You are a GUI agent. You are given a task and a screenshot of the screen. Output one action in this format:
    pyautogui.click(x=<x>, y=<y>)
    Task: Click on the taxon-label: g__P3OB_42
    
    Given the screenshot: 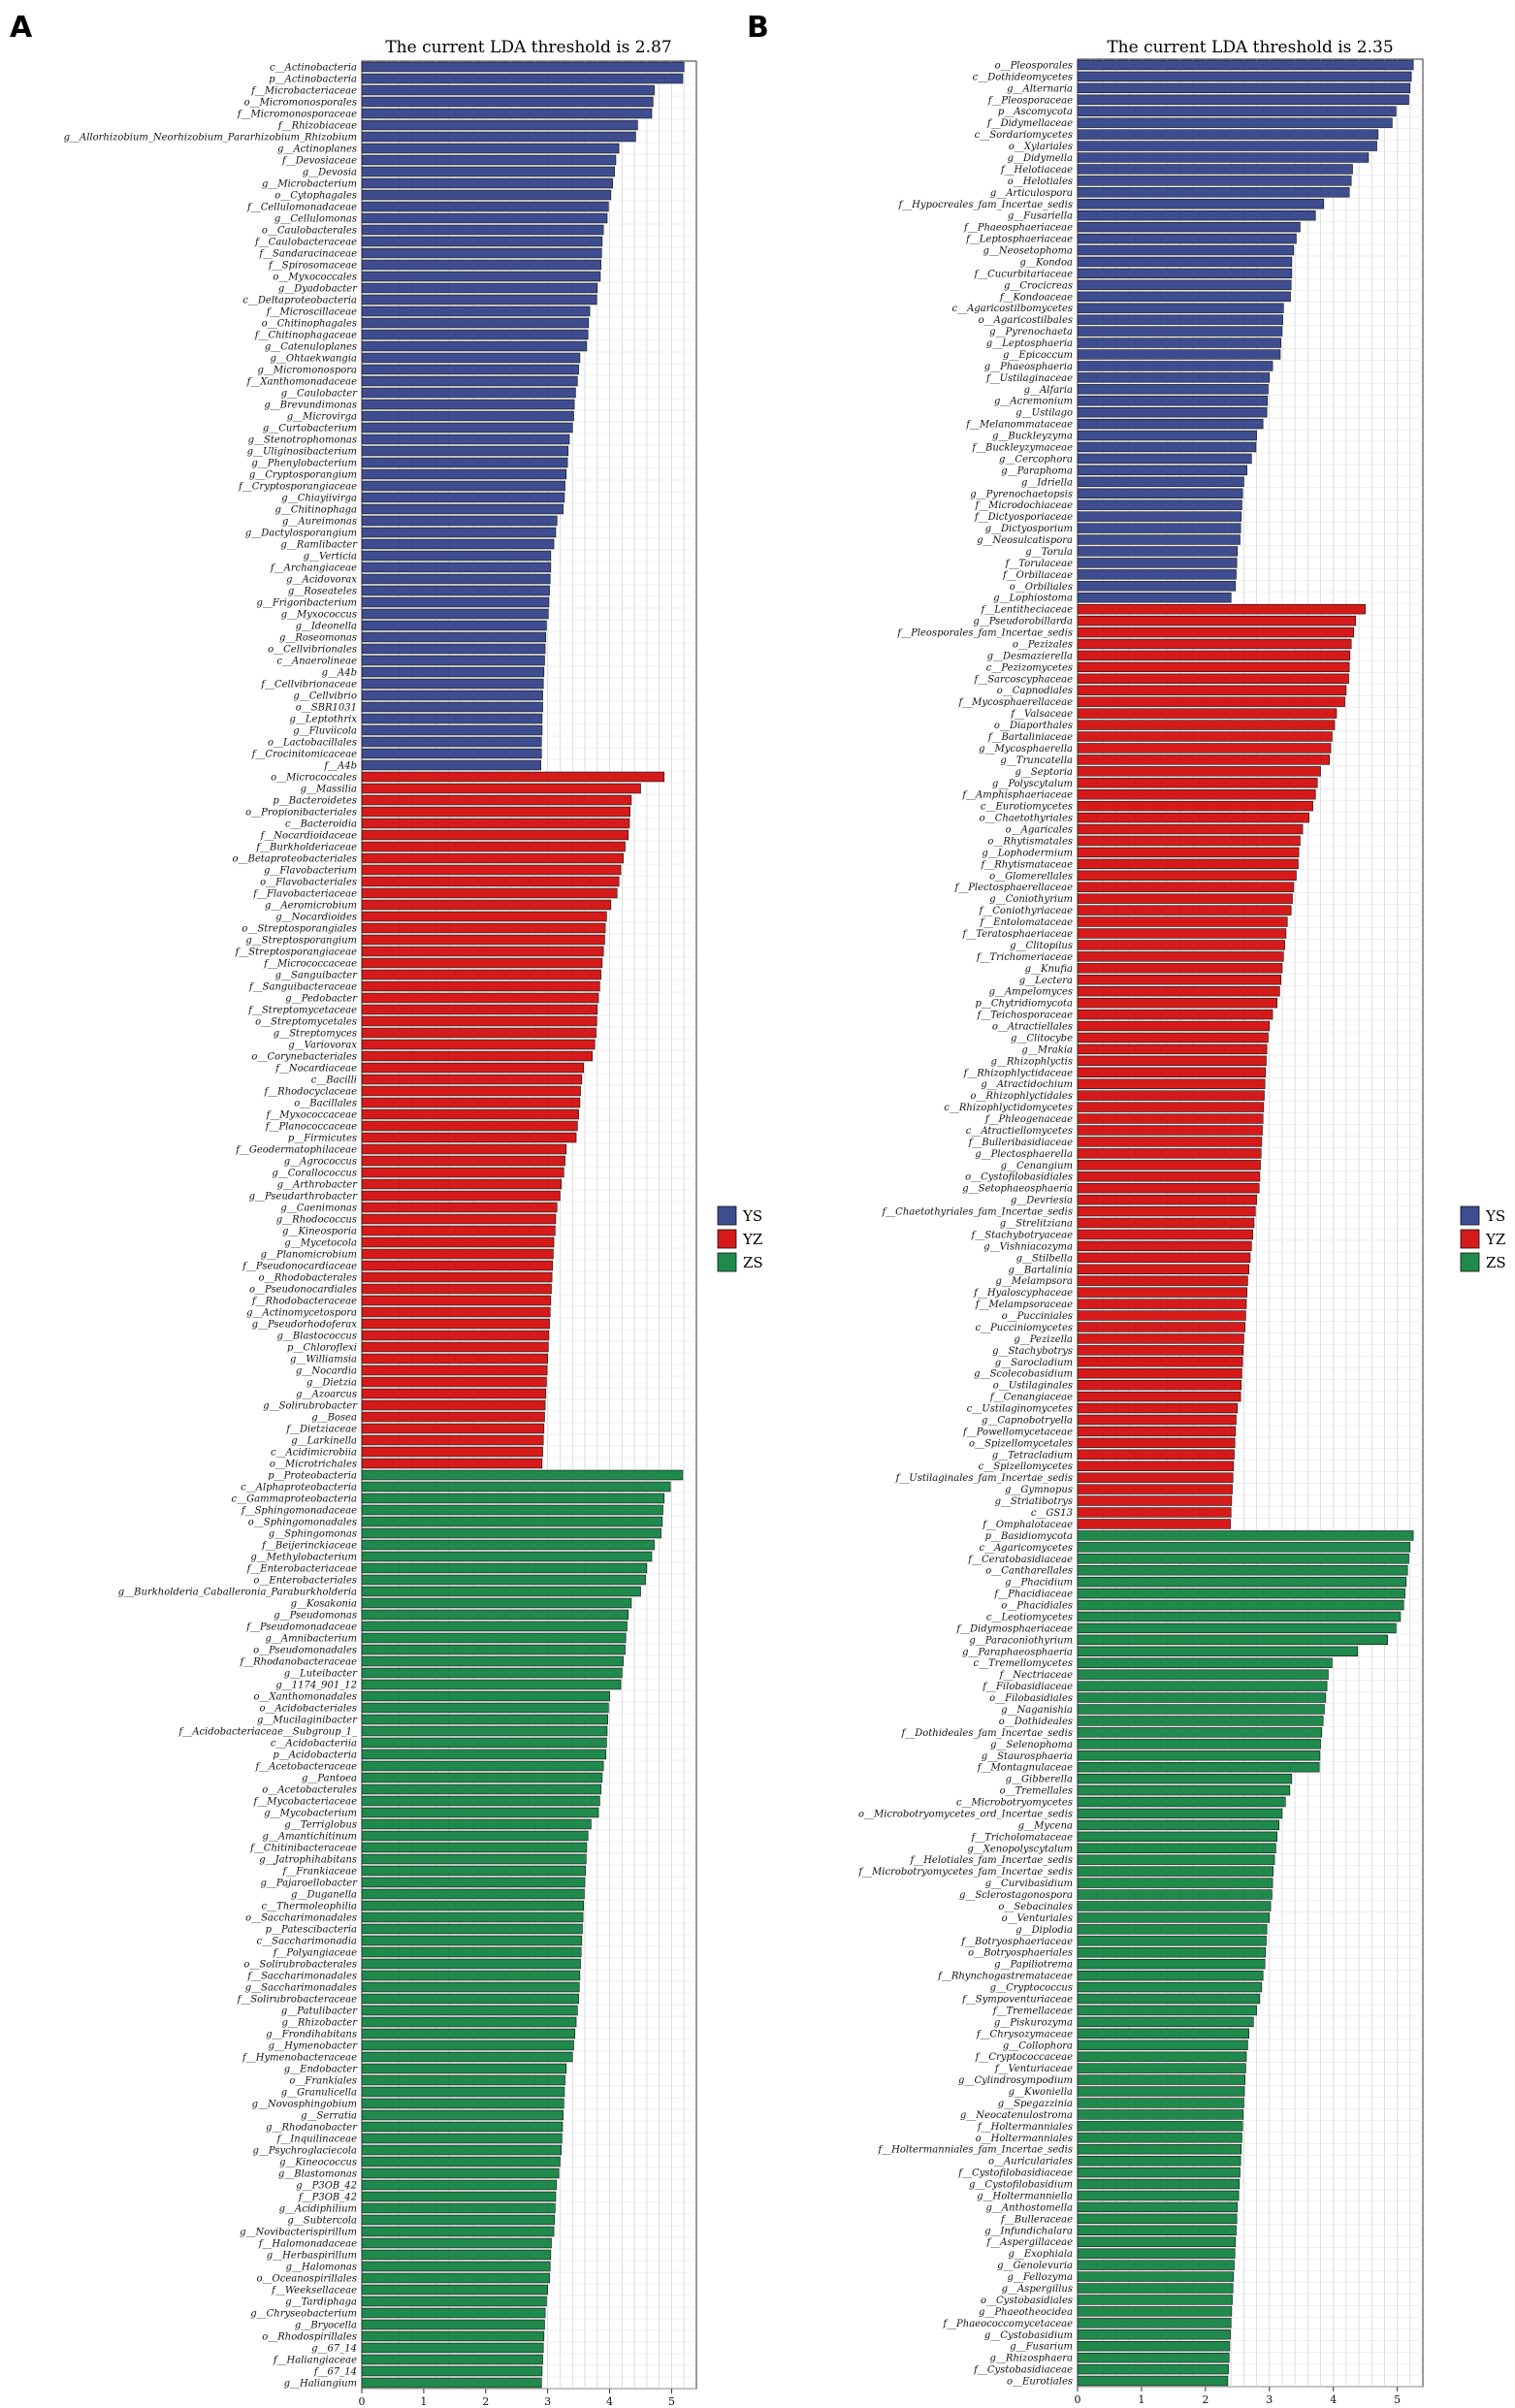 What is the action you would take?
    pyautogui.click(x=326, y=2186)
    